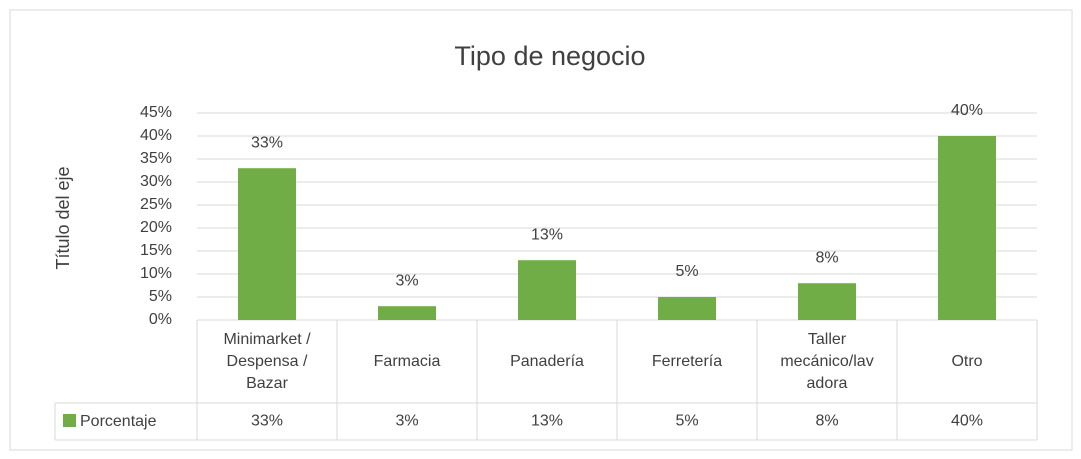  I want to click on y-tick-label: 35%, so click(156, 158).